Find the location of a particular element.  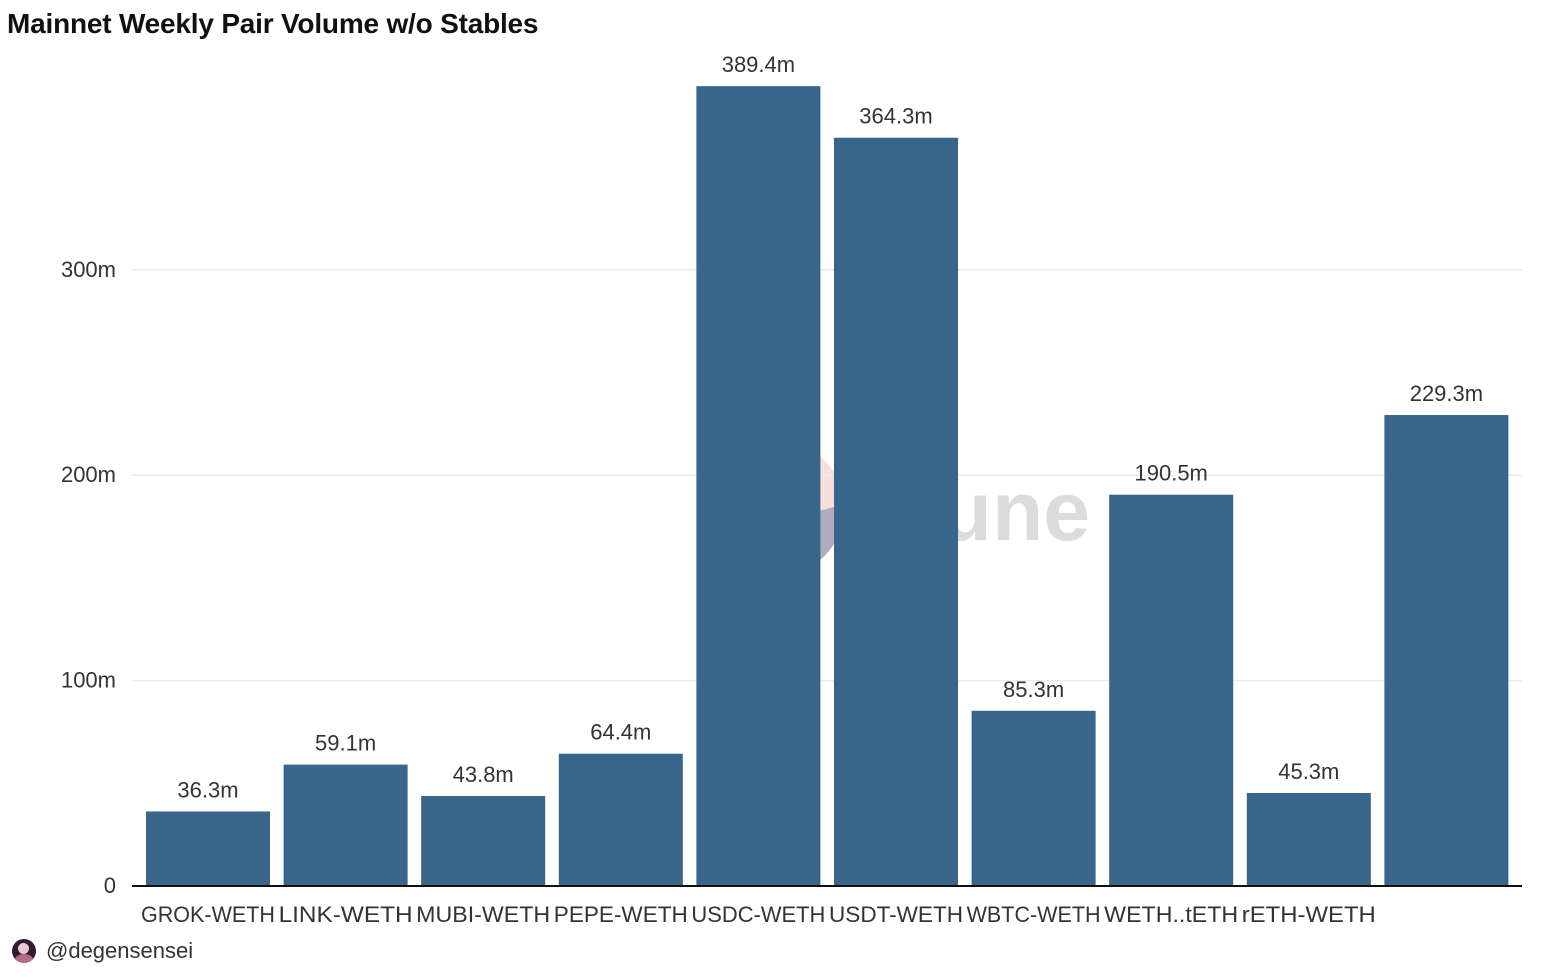

x-tick-label: GROK-WETH is located at coordinates (208, 914).